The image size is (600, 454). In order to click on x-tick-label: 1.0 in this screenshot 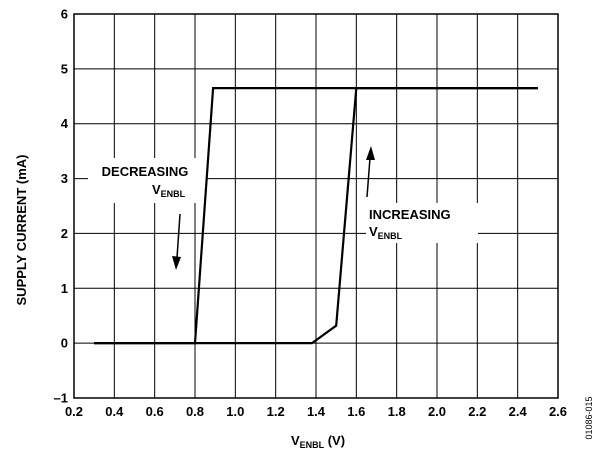, I will do `click(235, 411)`.